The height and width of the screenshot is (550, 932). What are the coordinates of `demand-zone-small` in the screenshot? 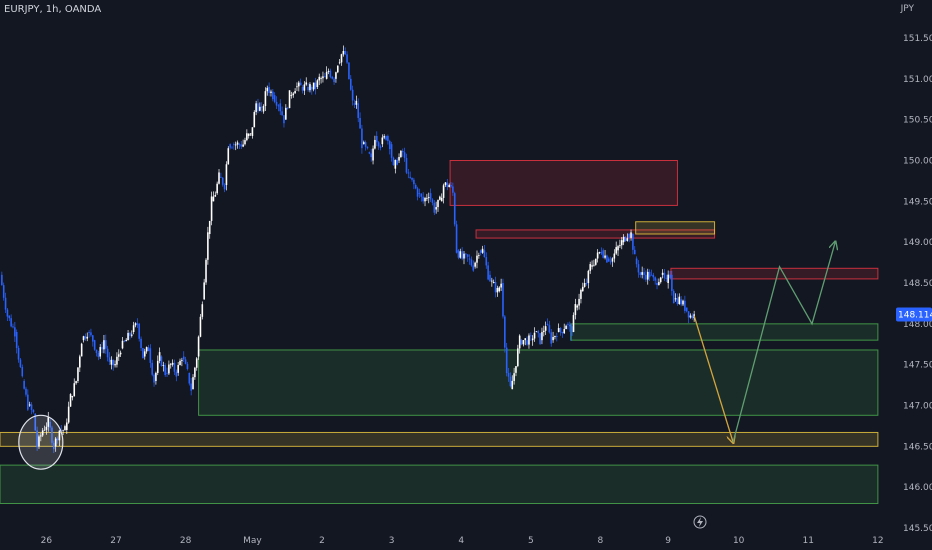 It's located at (724, 332).